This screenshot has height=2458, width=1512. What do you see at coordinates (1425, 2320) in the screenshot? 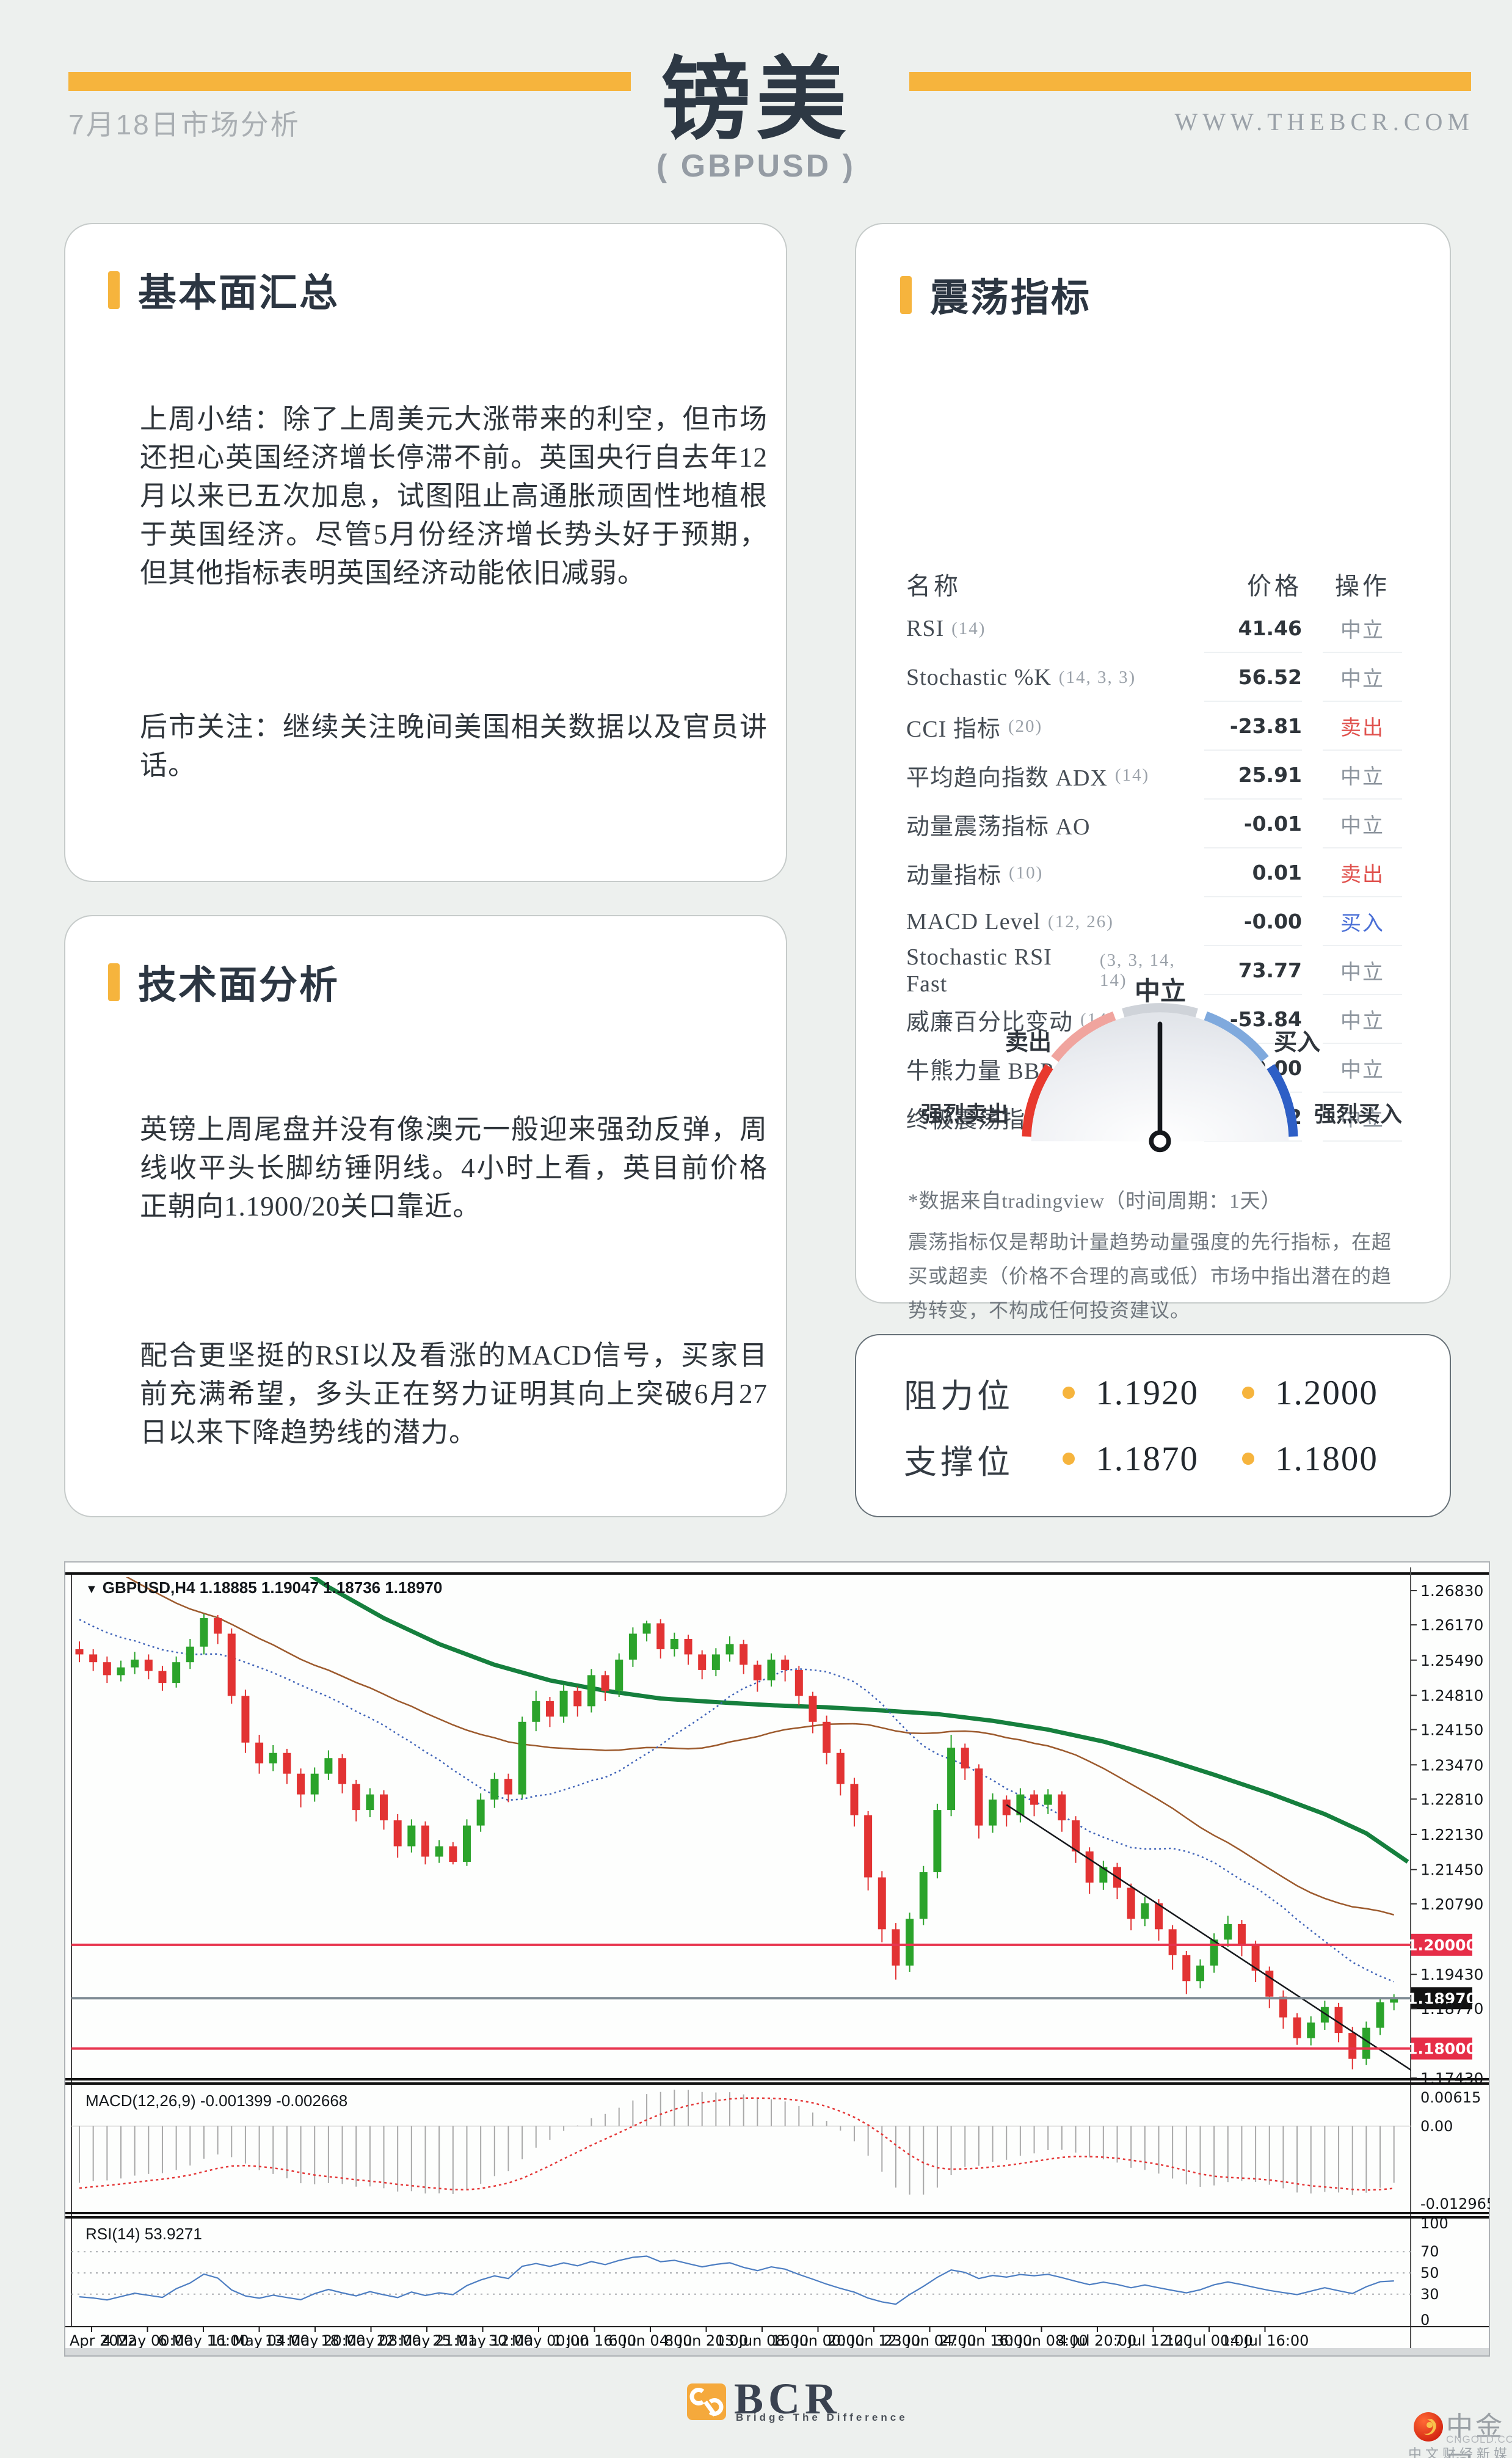
I see `svg-text: 0` at bounding box center [1425, 2320].